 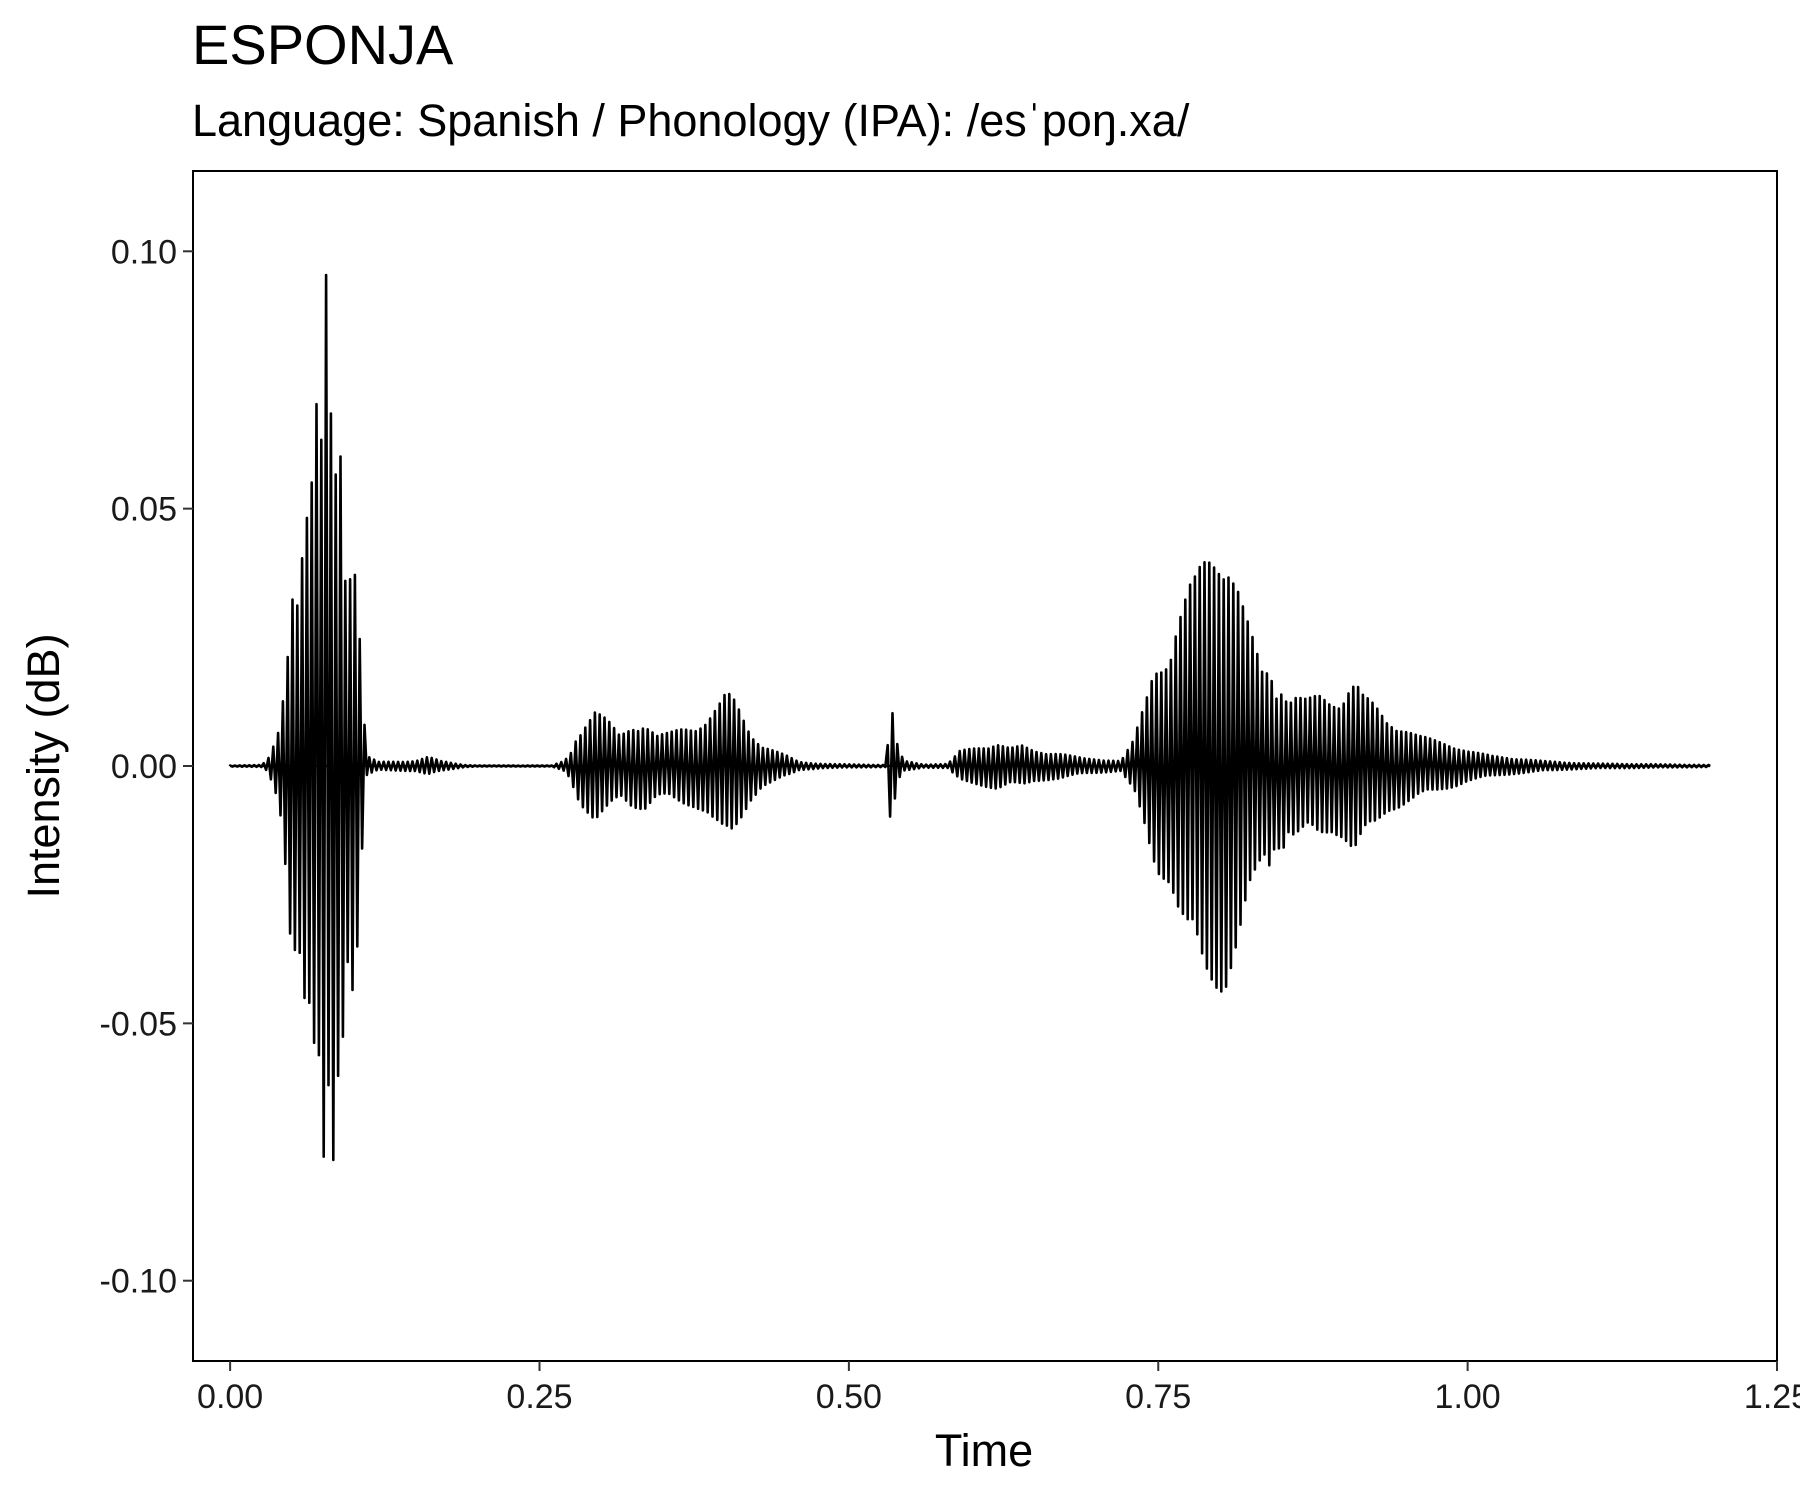 I want to click on y-tick-label: 0.00, so click(x=144, y=767).